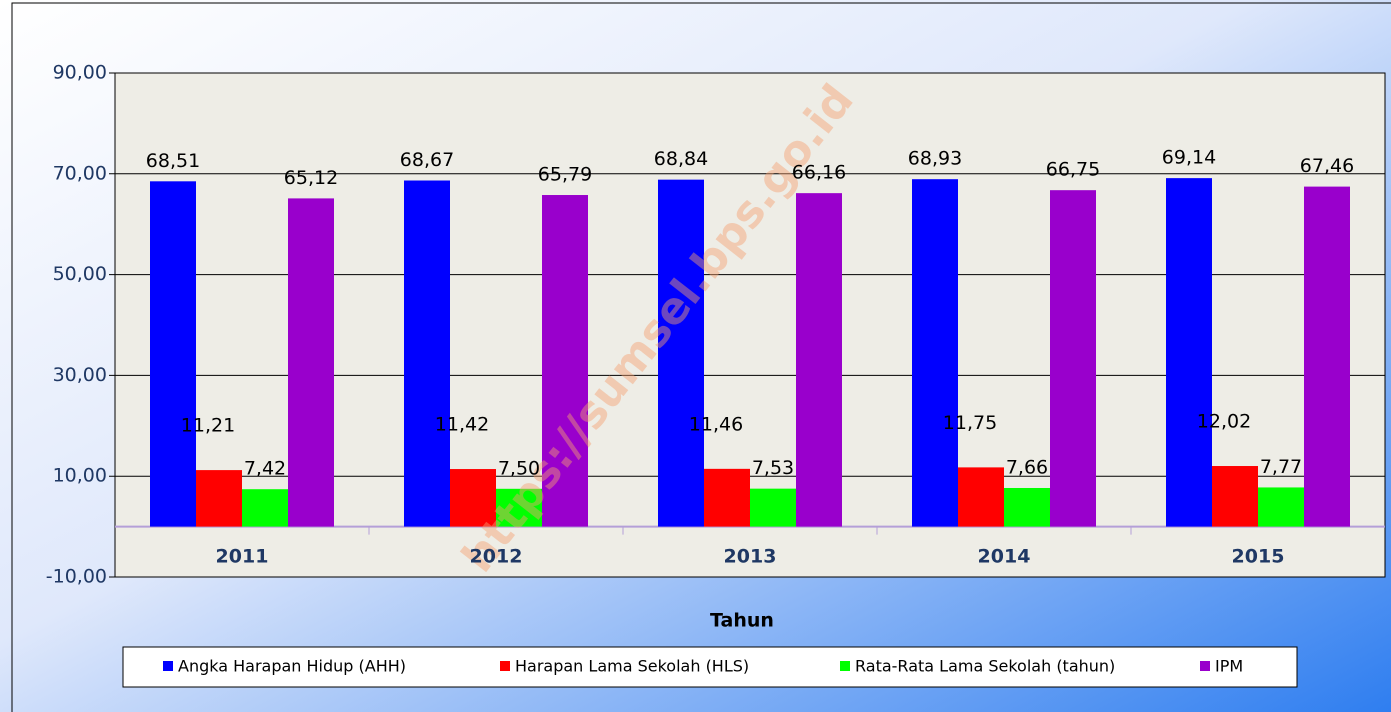 Image resolution: width=1391 pixels, height=712 pixels. Describe the element at coordinates (681, 159) in the screenshot. I see `data-label: 68,84` at that location.